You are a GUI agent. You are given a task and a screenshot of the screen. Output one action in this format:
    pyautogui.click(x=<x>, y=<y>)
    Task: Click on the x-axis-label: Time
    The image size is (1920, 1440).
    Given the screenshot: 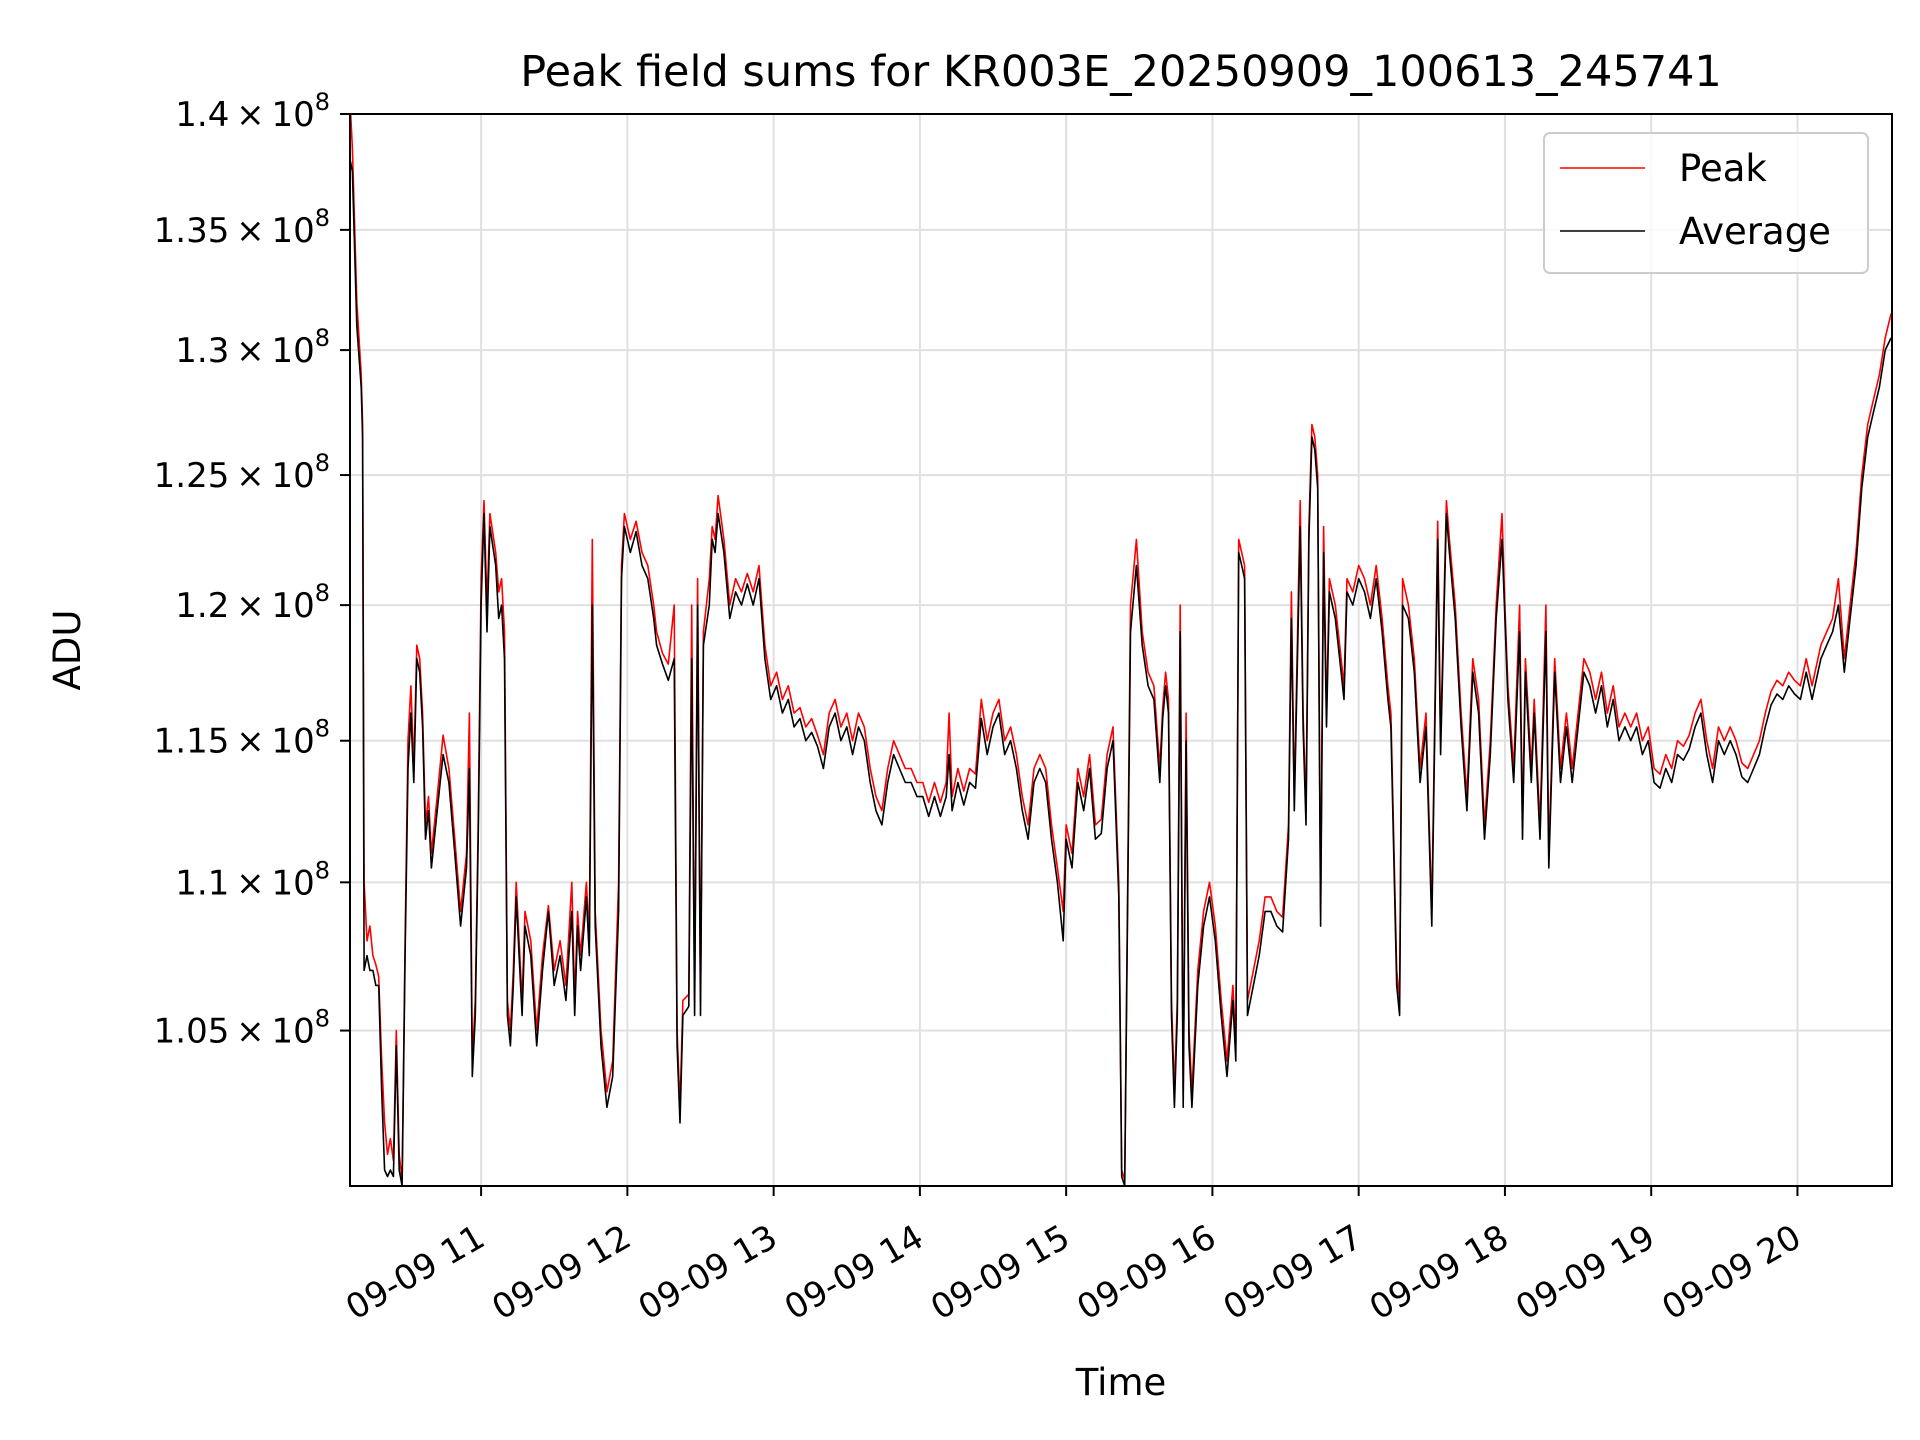 What is the action you would take?
    pyautogui.click(x=1121, y=1382)
    